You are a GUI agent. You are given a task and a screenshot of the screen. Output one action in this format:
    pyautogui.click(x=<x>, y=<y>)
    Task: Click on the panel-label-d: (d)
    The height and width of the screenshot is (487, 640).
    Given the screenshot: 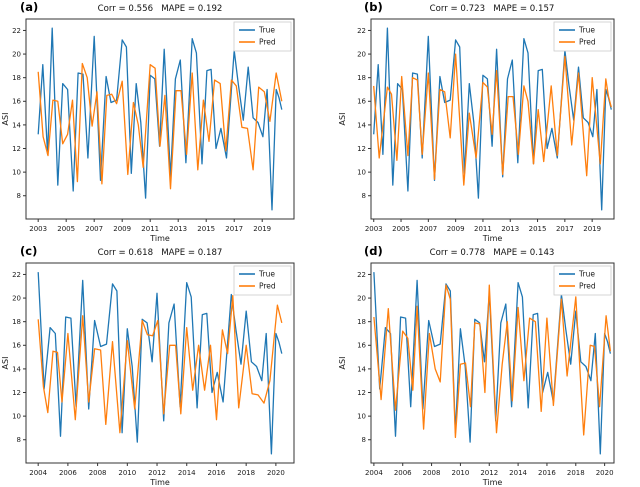 What is the action you would take?
    pyautogui.click(x=373, y=251)
    